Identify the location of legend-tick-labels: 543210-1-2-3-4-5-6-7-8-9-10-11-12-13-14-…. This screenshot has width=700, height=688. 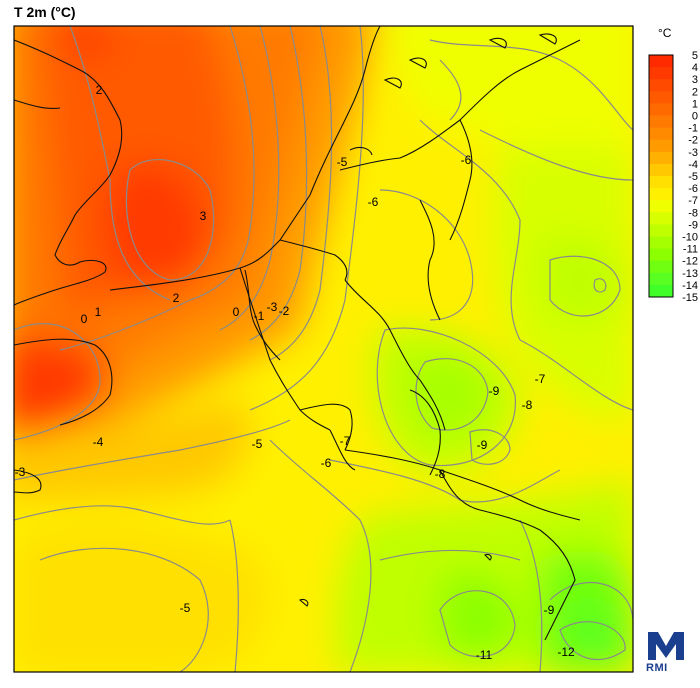
(690, 177).